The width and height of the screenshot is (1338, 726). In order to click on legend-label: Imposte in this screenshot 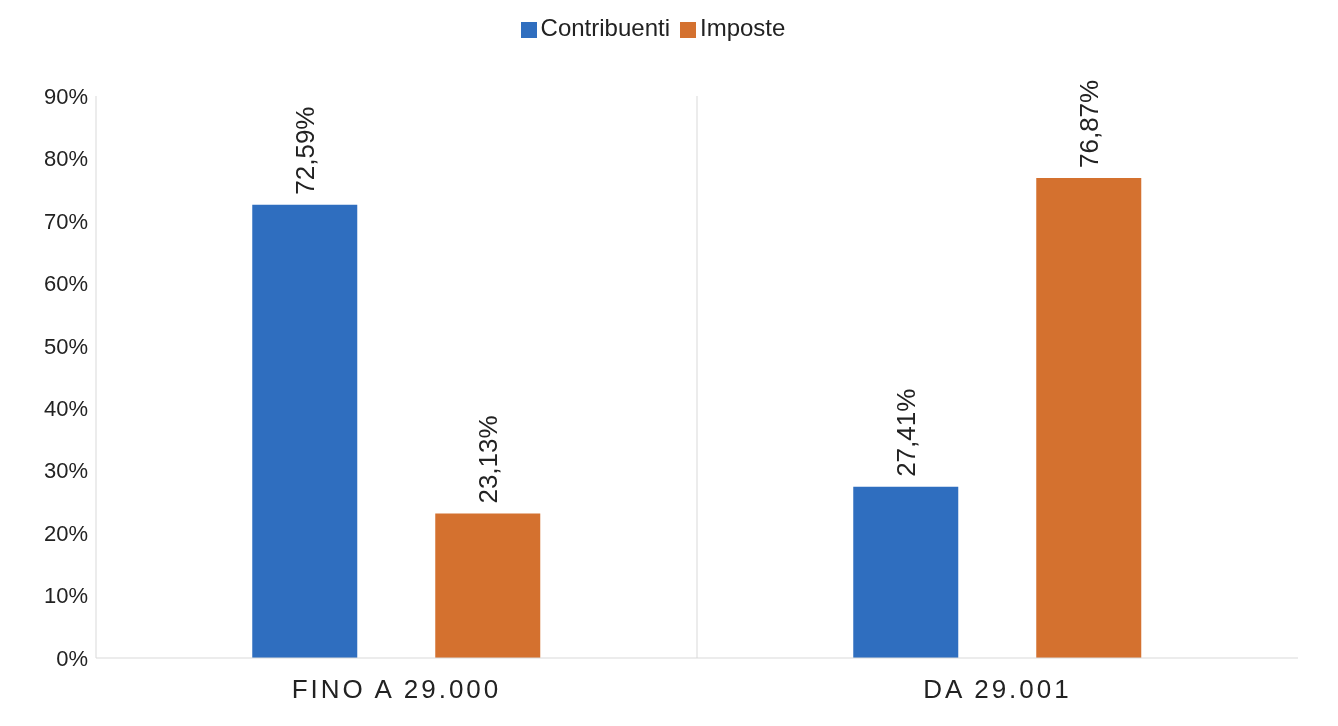, I will do `click(743, 27)`.